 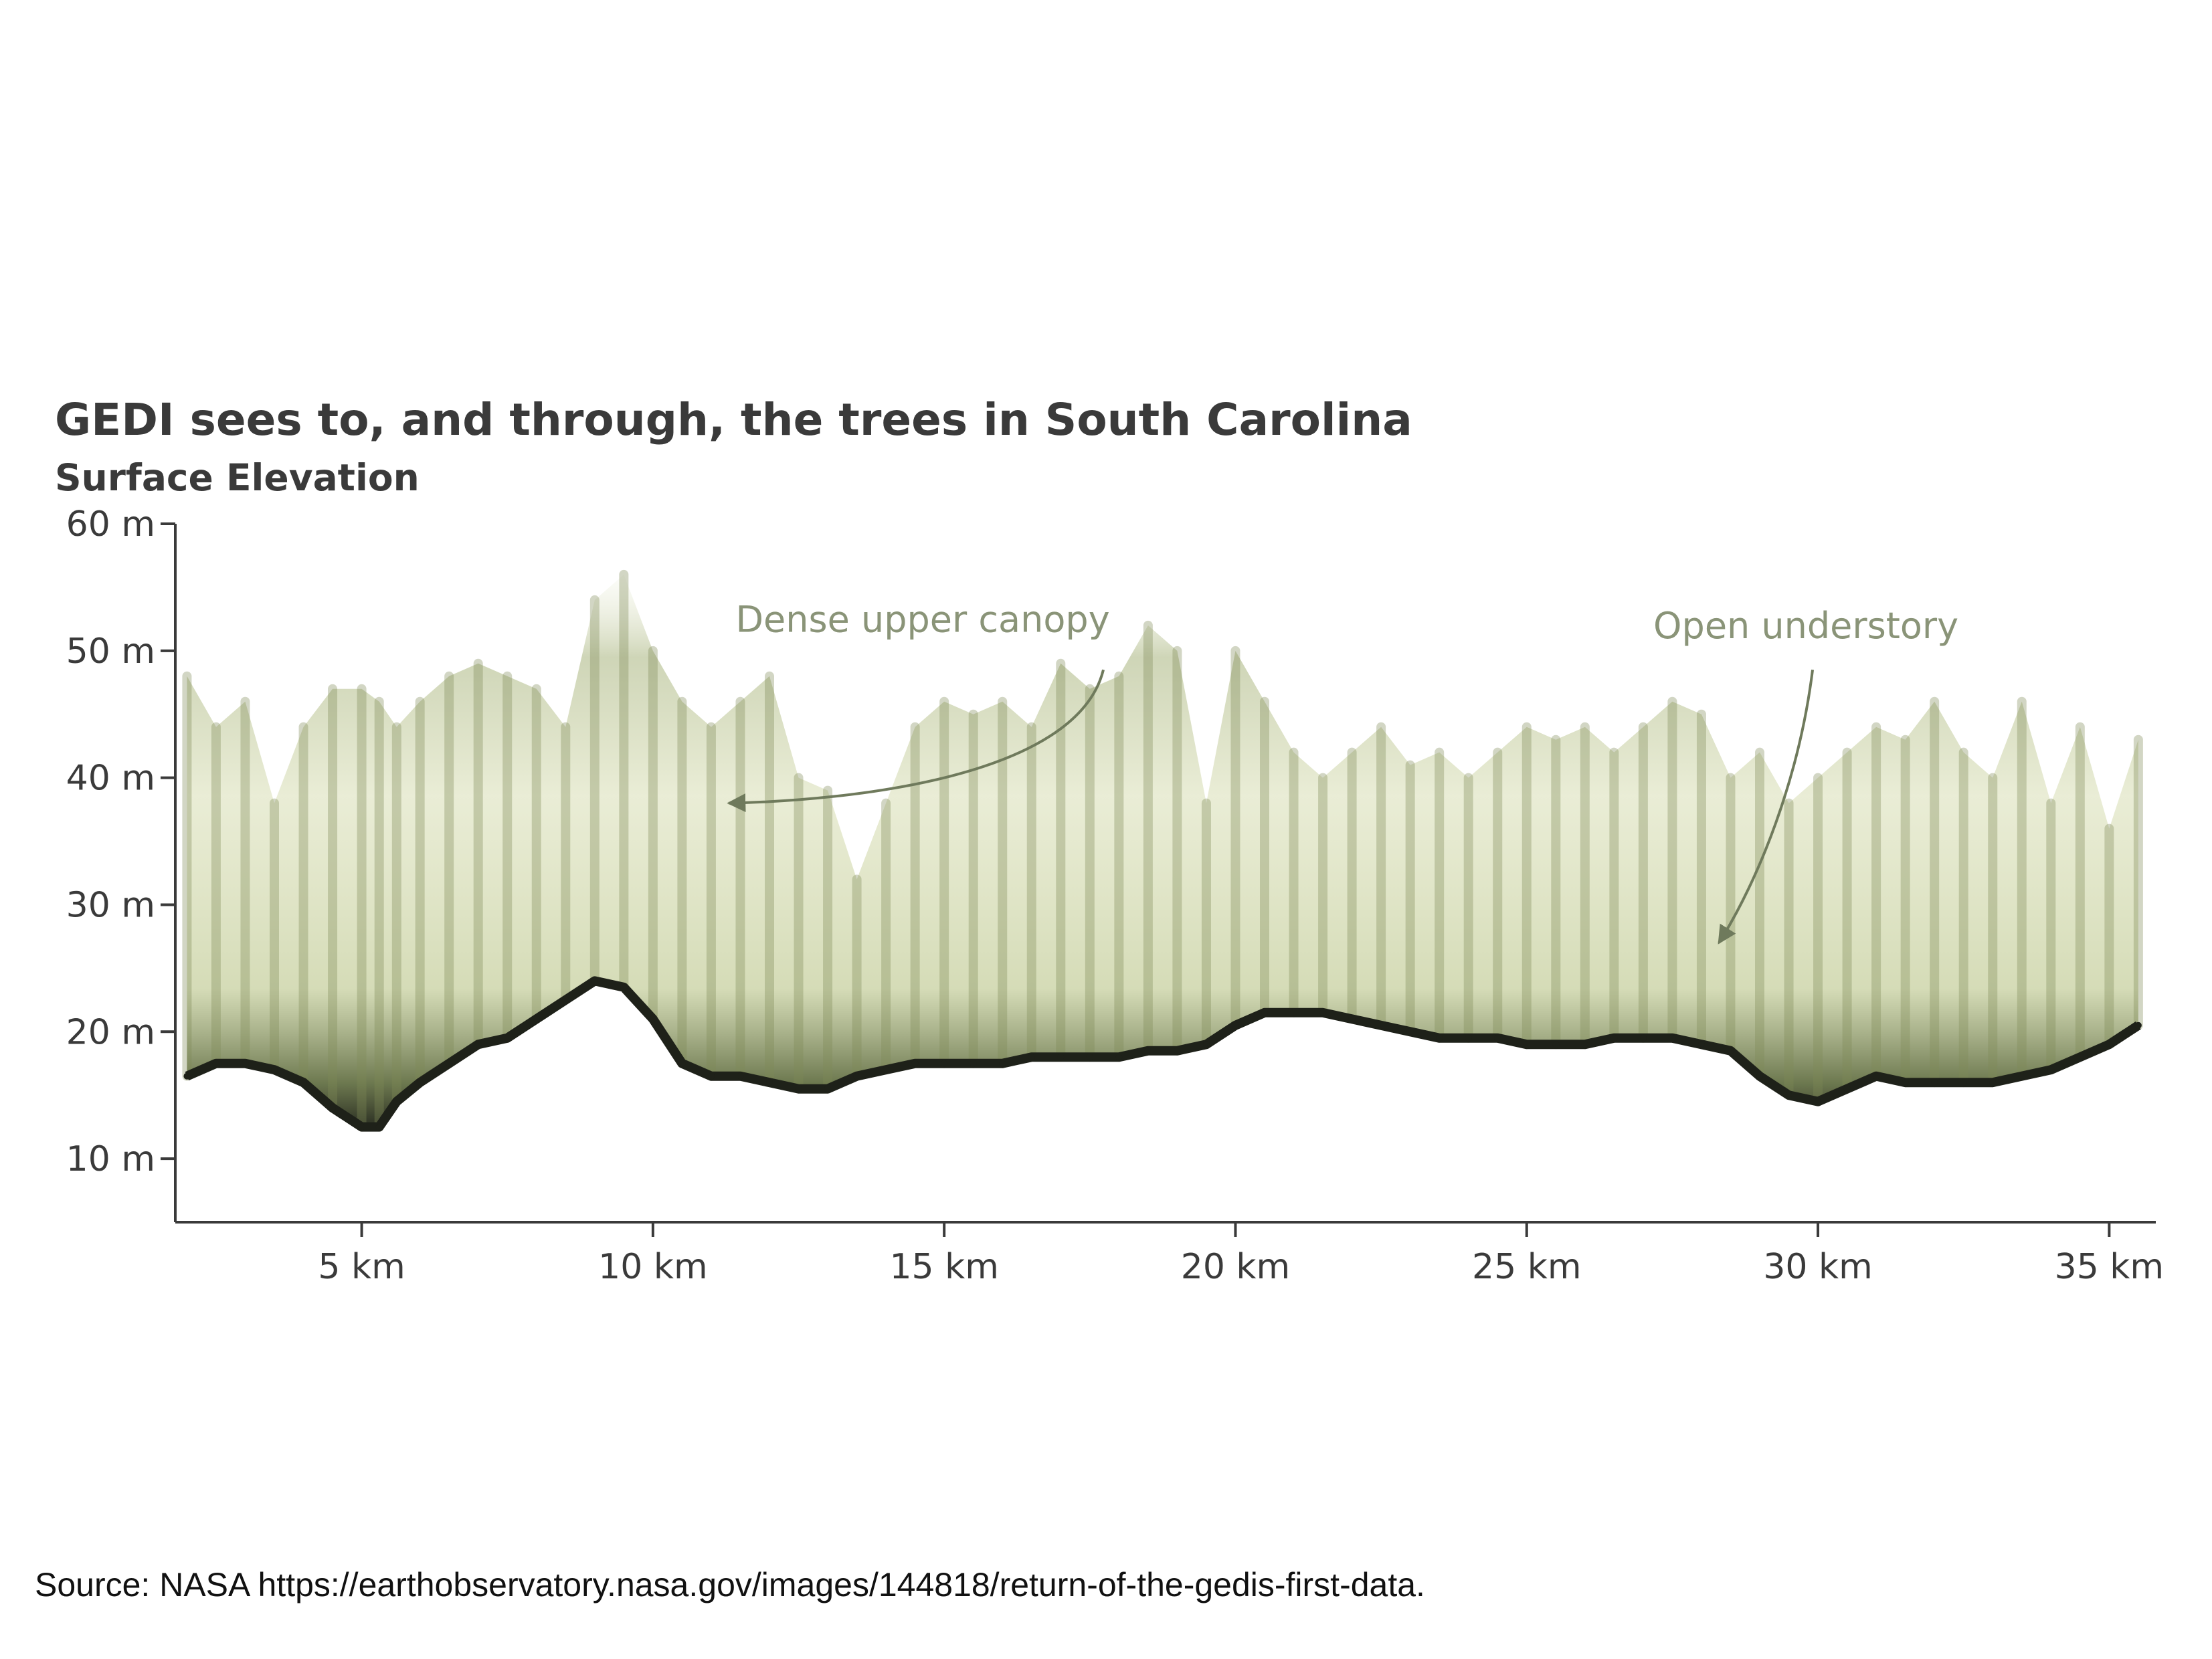 I want to click on y-tick-label: 40 m, so click(x=111, y=779).